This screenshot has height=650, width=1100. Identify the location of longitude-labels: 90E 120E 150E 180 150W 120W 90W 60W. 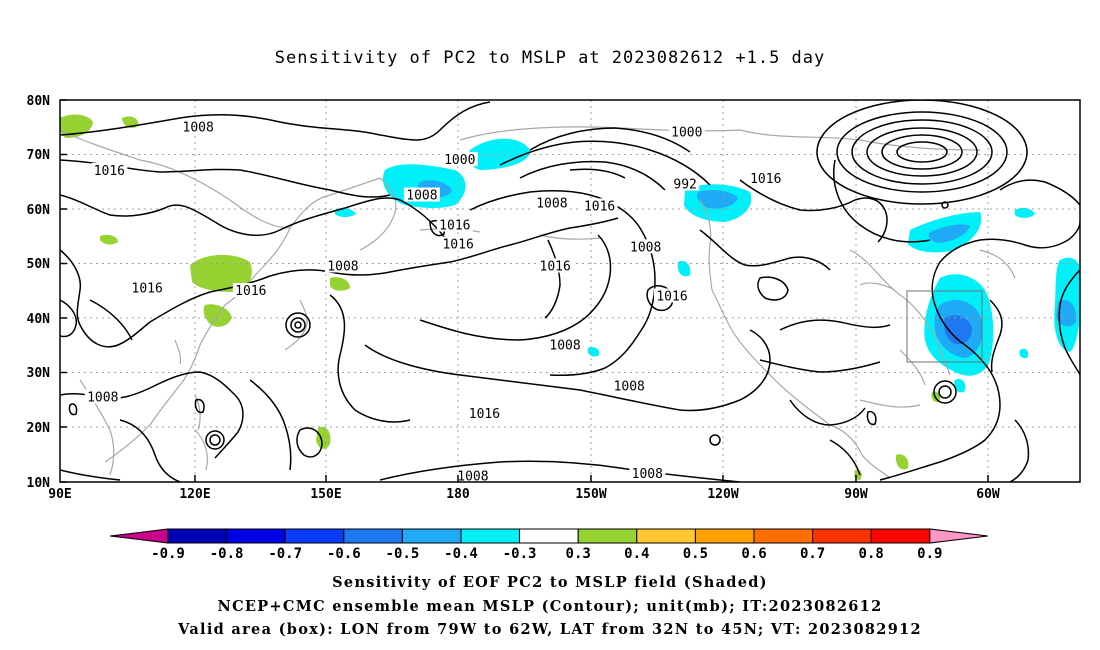
(524, 494).